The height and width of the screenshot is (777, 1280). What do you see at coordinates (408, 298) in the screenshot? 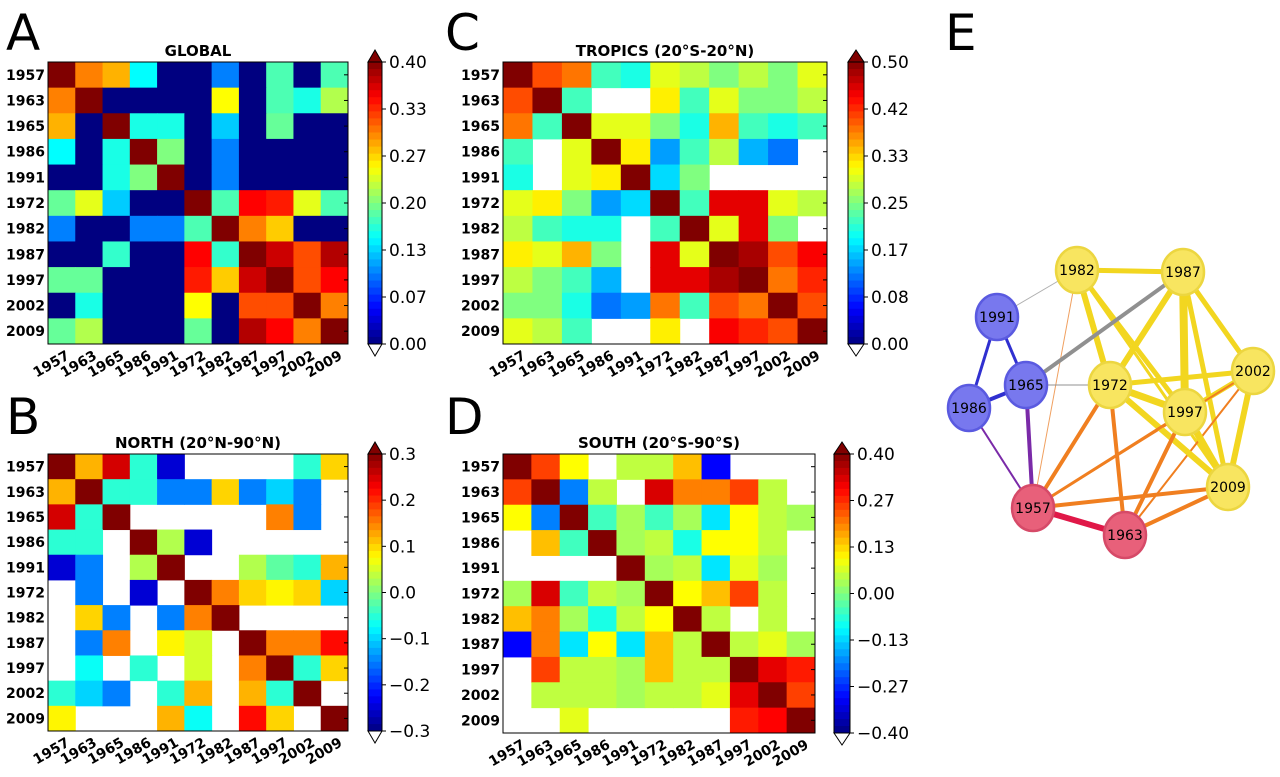
I see `colorbar-tick-label: 0.07` at bounding box center [408, 298].